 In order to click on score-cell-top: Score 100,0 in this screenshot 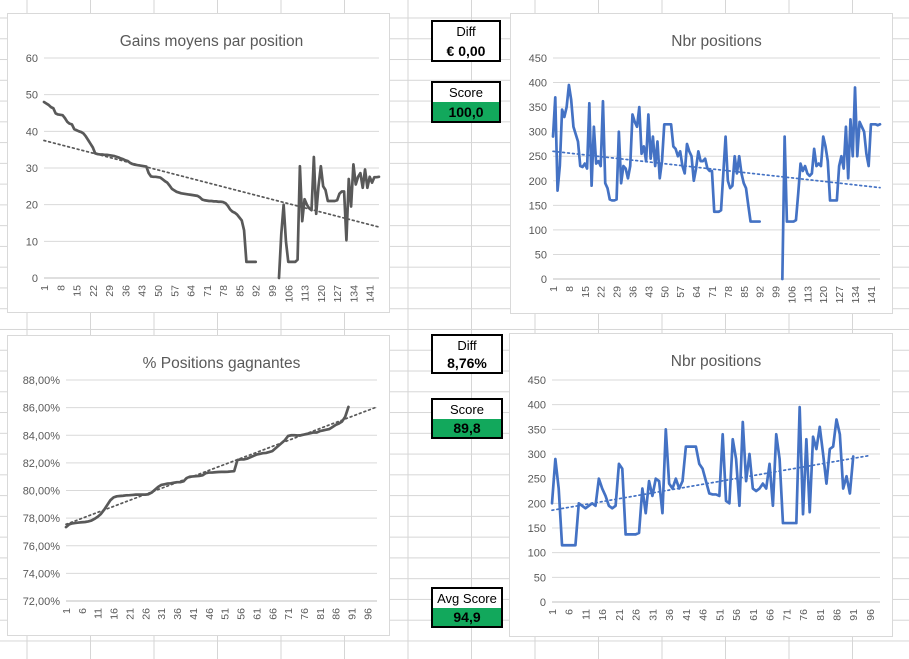, I will do `click(466, 102)`.